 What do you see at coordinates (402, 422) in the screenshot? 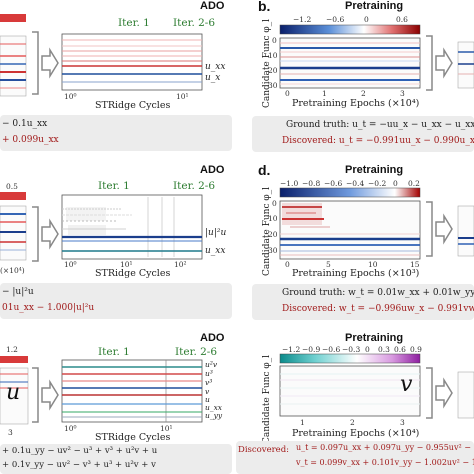
I see `panel-f-xtick-2: 3` at bounding box center [402, 422].